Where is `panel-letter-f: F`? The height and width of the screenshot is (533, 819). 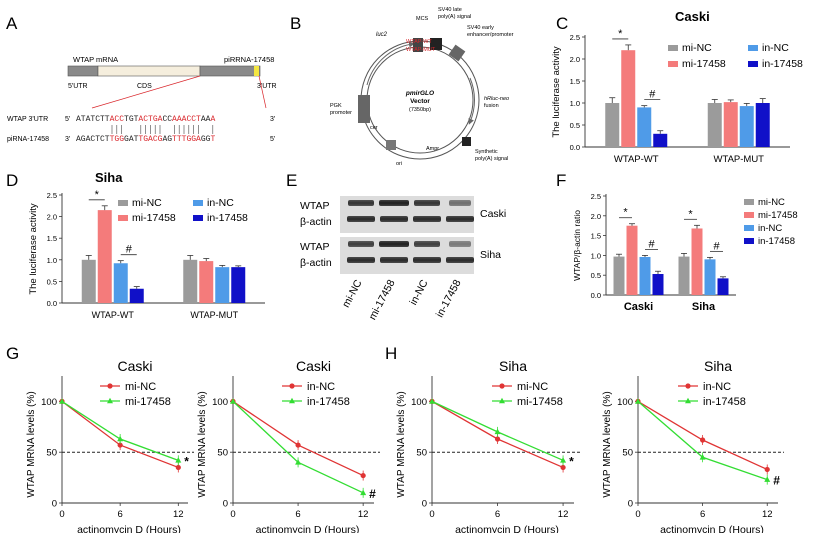 panel-letter-f: F is located at coordinates (561, 180).